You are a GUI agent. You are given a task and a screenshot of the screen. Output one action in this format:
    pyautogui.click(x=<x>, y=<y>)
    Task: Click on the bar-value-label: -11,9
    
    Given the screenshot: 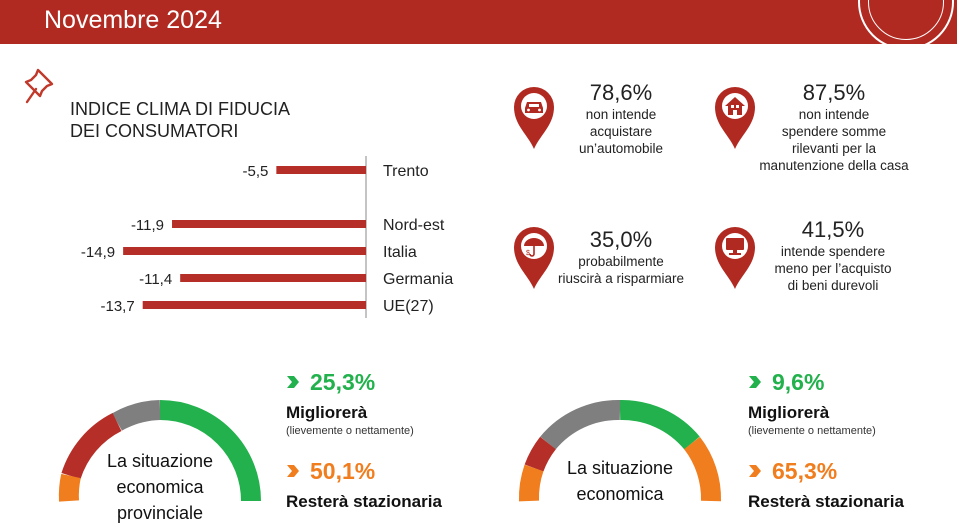 What is the action you would take?
    pyautogui.click(x=147, y=225)
    